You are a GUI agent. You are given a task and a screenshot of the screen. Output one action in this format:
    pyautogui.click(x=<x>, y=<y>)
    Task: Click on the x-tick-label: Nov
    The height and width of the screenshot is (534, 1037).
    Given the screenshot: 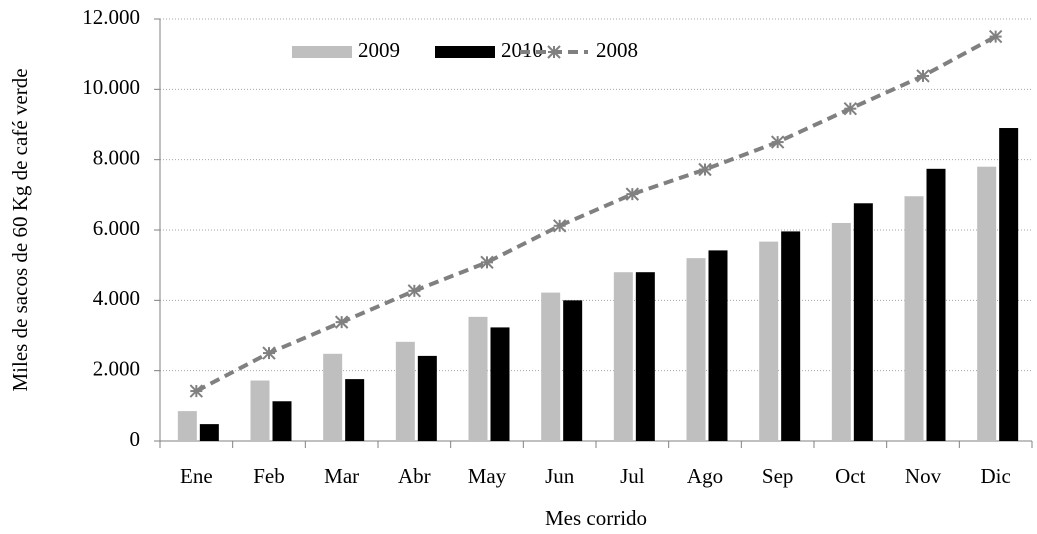 What is the action you would take?
    pyautogui.click(x=923, y=476)
    